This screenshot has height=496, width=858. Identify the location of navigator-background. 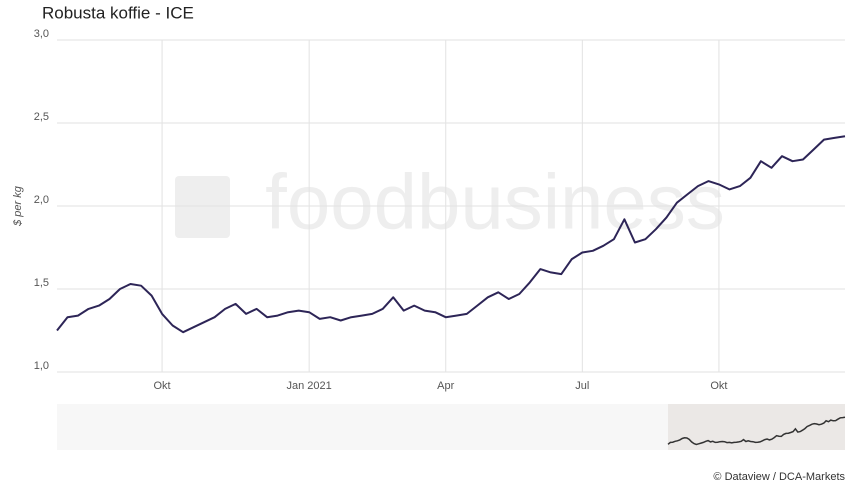
(362, 427).